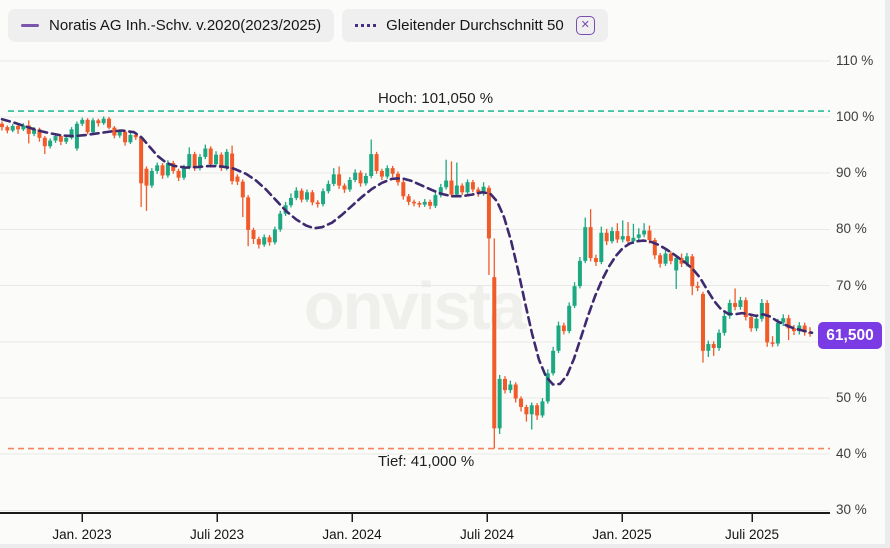 This screenshot has width=890, height=548. Describe the element at coordinates (851, 397) in the screenshot. I see `y-axis-label: 50 %` at that location.